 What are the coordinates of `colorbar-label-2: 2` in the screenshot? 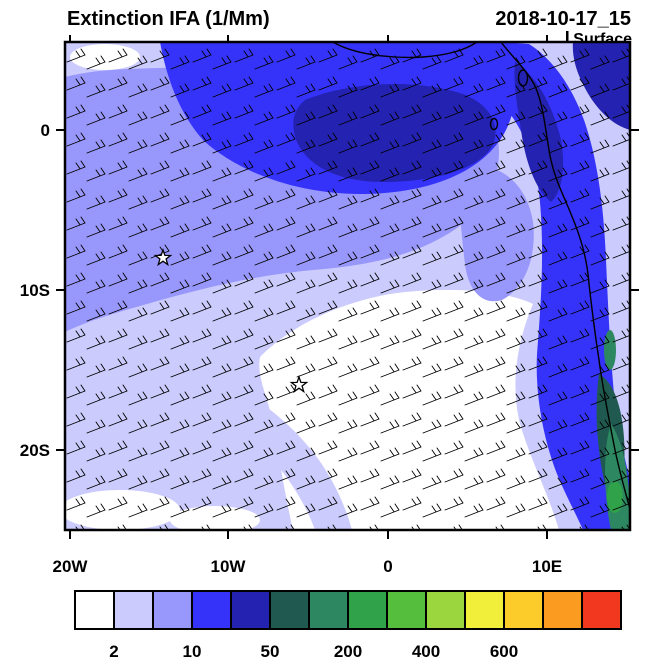 It's located at (113, 651).